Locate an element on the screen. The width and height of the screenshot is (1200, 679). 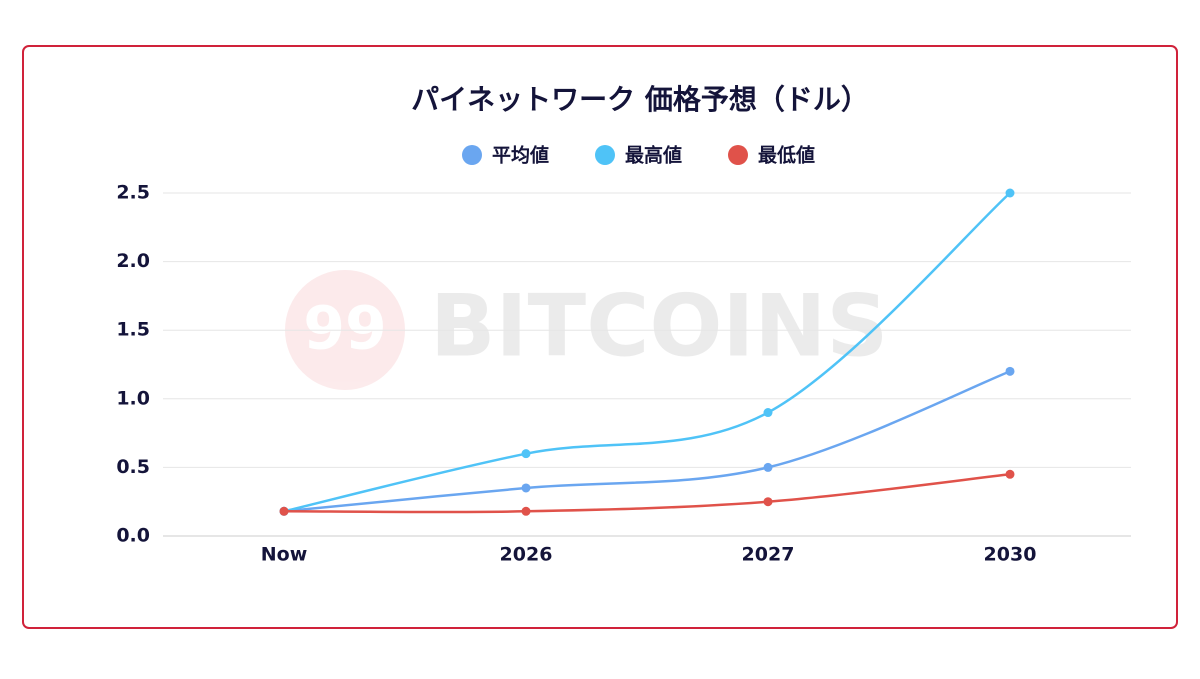
watermark-badge-text: 99 is located at coordinates (345, 329).